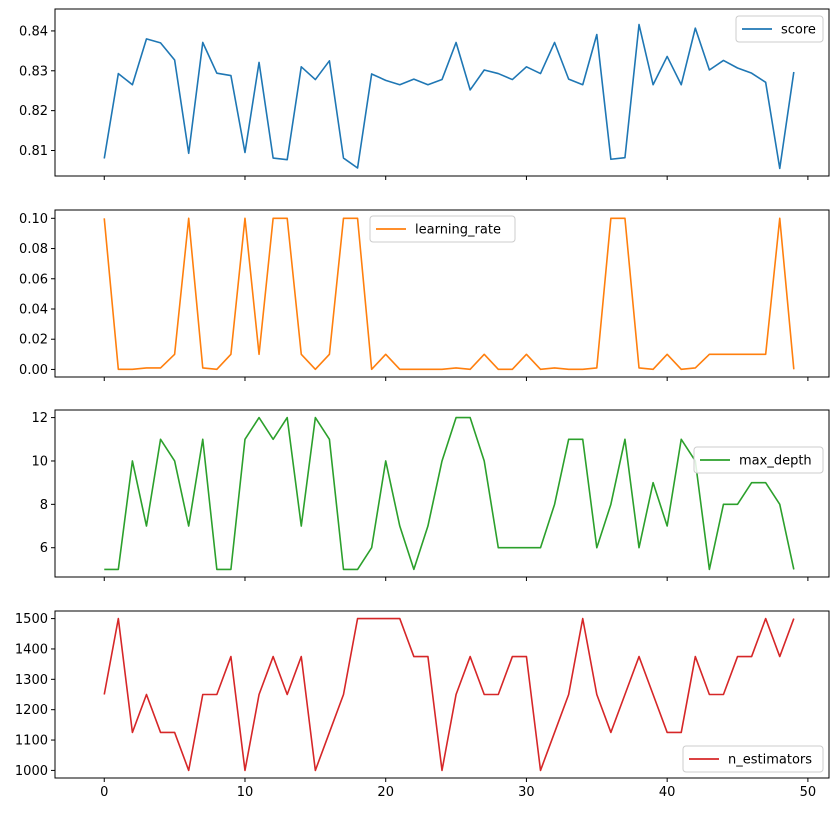 Image resolution: width=839 pixels, height=813 pixels. What do you see at coordinates (31, 619) in the screenshot?
I see `y-tick-label: 1500` at bounding box center [31, 619].